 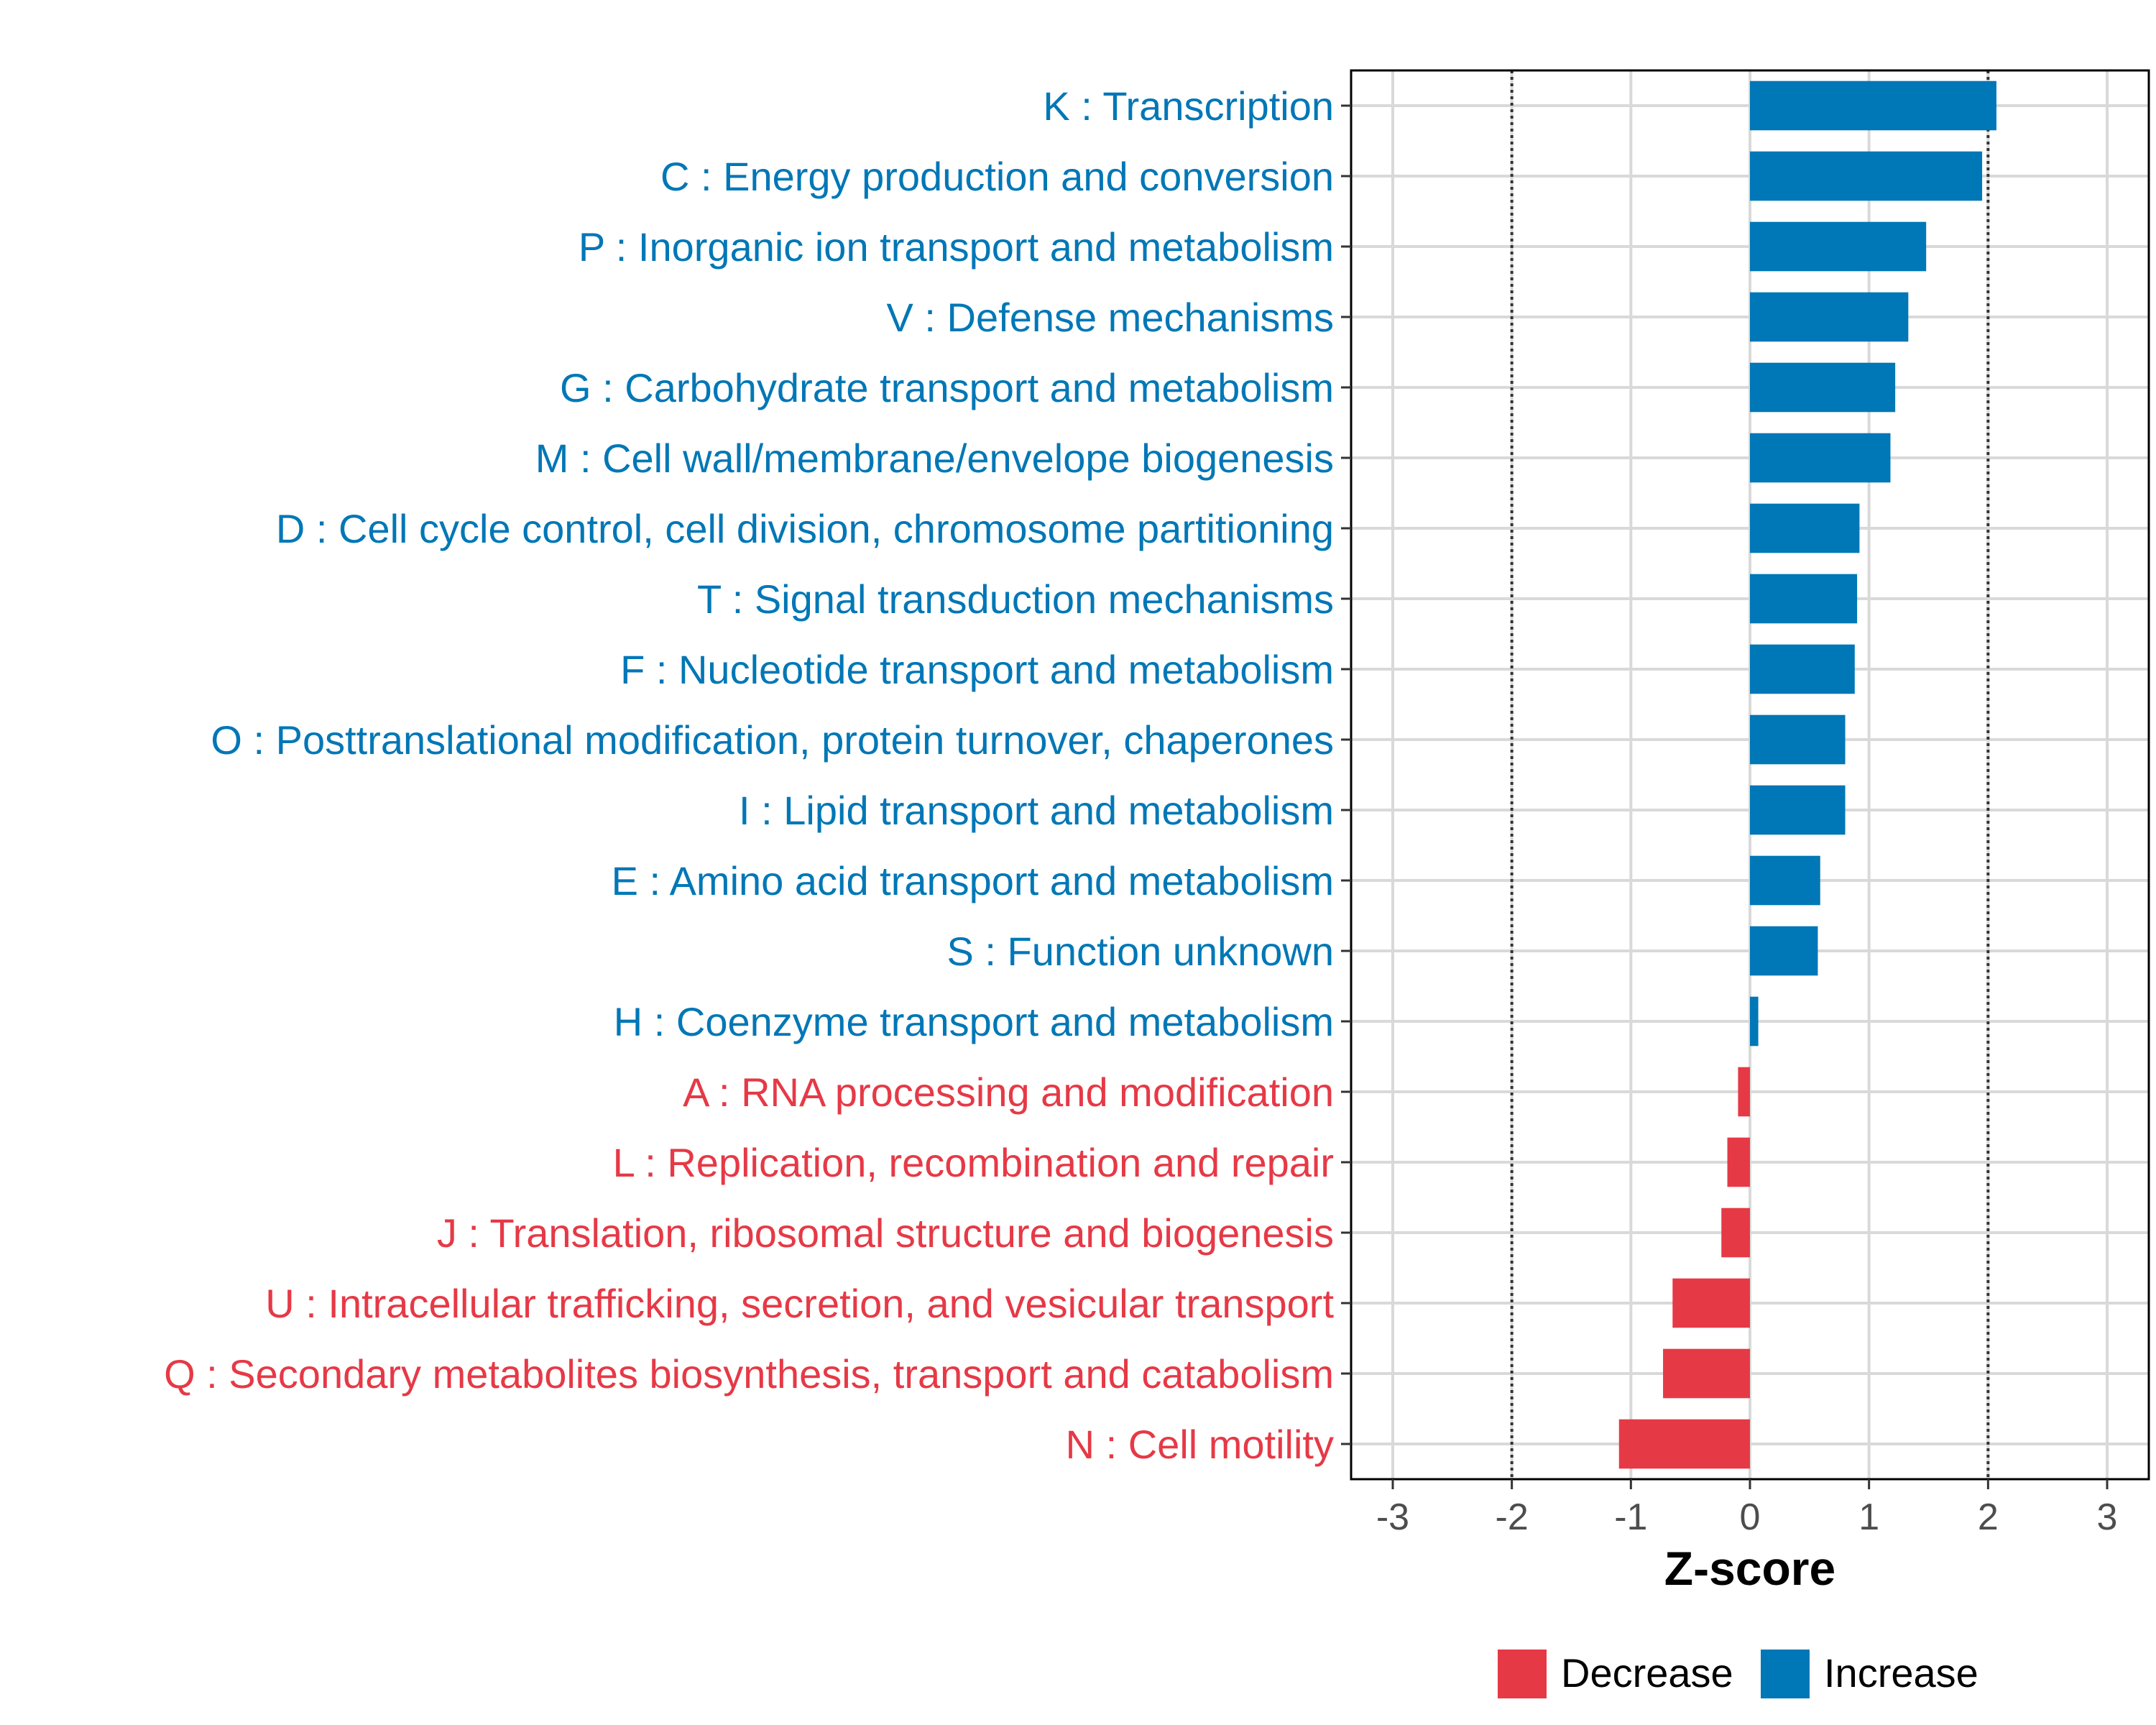 I want to click on category-label: S : Function unknown, so click(x=1140, y=951).